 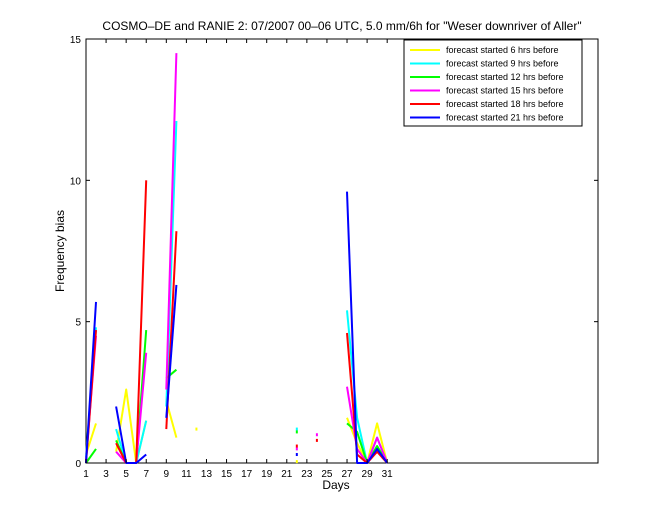 I want to click on x-tick-label-6: 13, so click(x=207, y=474).